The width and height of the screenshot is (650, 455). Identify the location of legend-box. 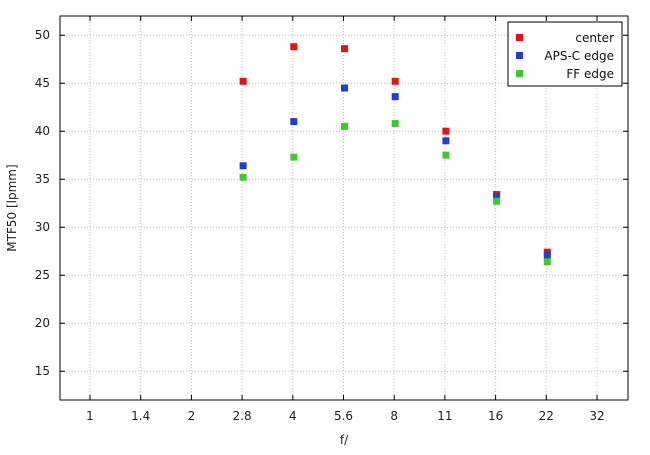
(565, 54).